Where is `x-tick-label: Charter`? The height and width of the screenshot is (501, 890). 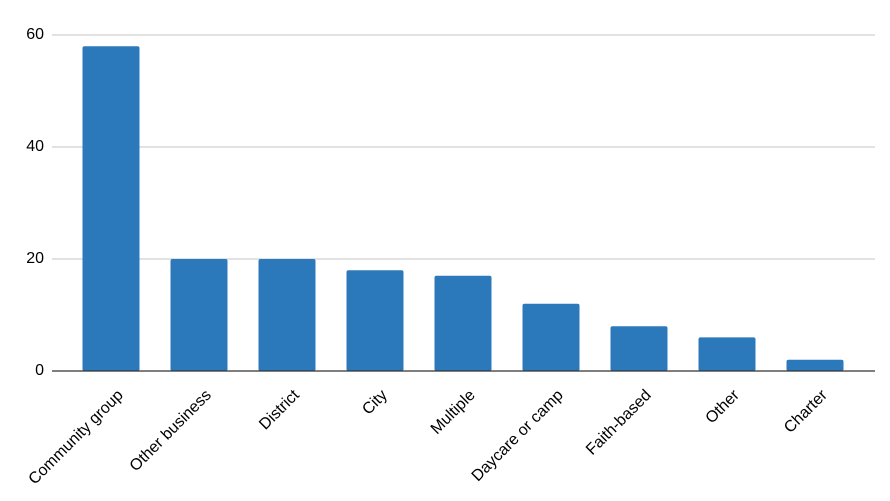 x-tick-label: Charter is located at coordinates (806, 411).